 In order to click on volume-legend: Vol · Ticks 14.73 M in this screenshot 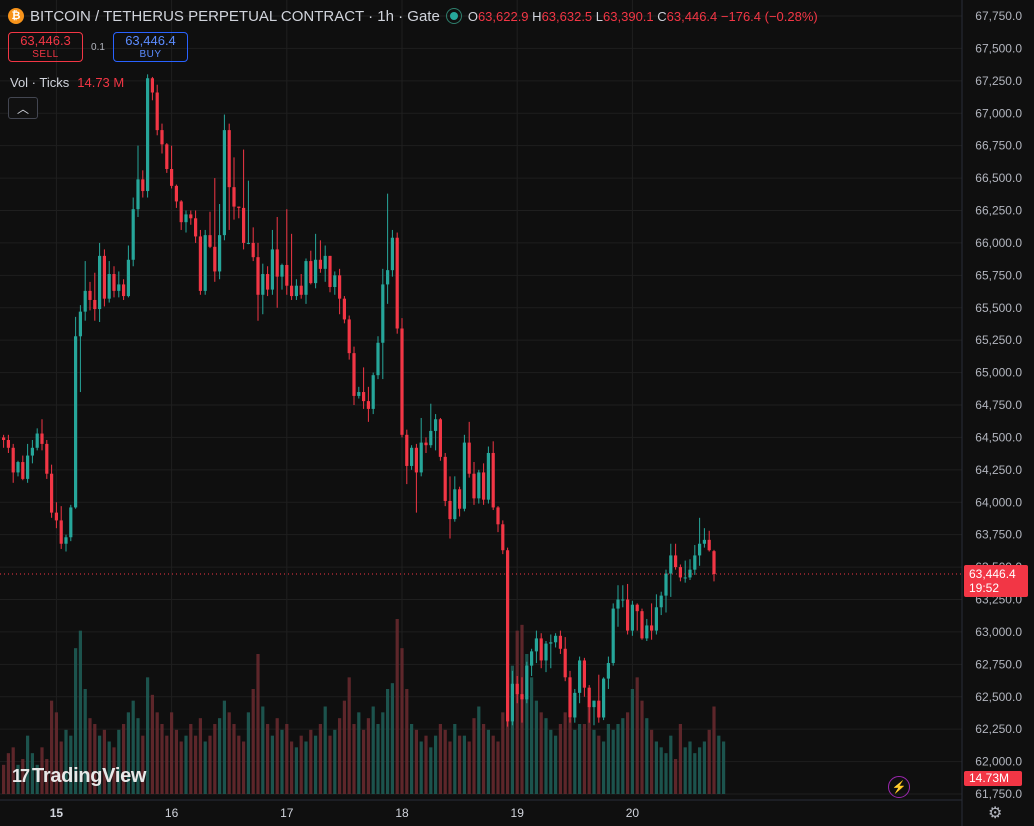, I will do `click(67, 82)`.